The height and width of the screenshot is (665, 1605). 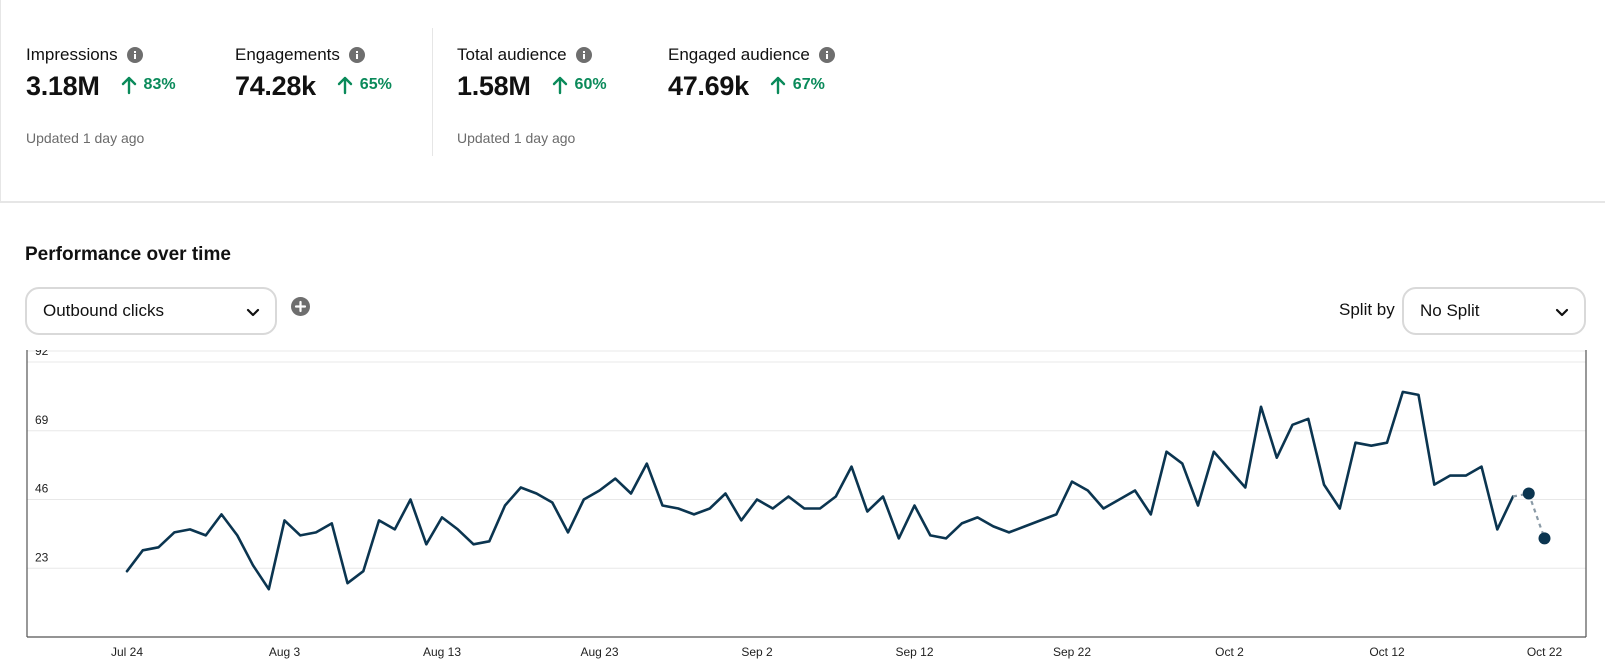 What do you see at coordinates (42, 557) in the screenshot?
I see `y-tick-label: 23` at bounding box center [42, 557].